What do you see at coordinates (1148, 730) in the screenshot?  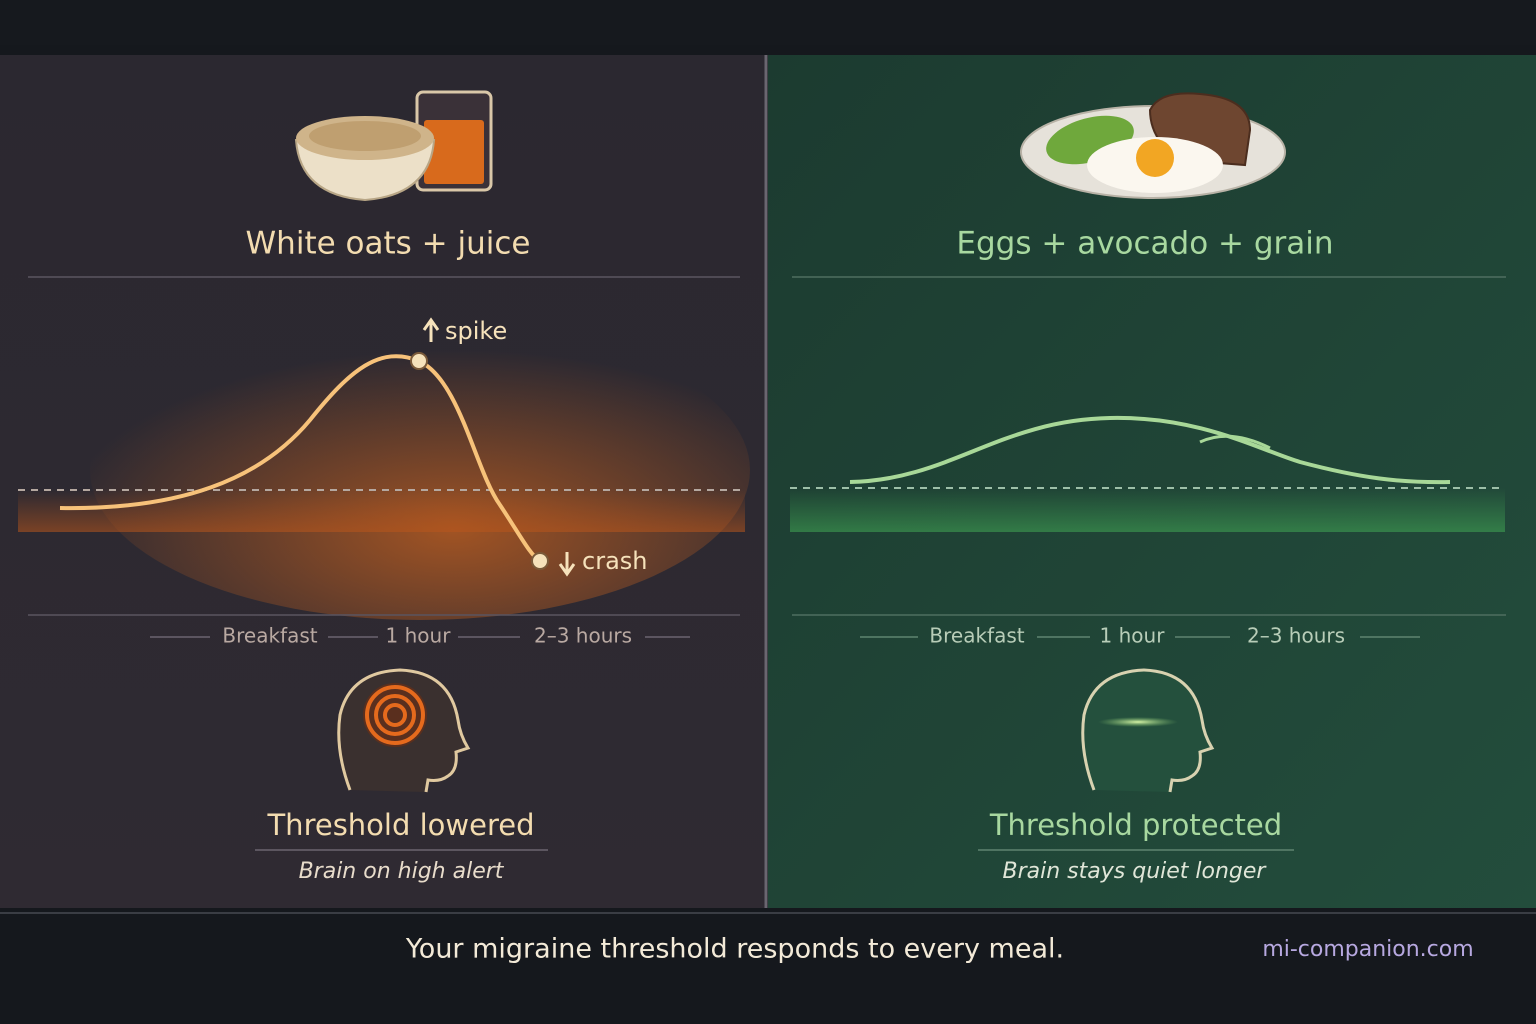 I see `calm-head-icon` at bounding box center [1148, 730].